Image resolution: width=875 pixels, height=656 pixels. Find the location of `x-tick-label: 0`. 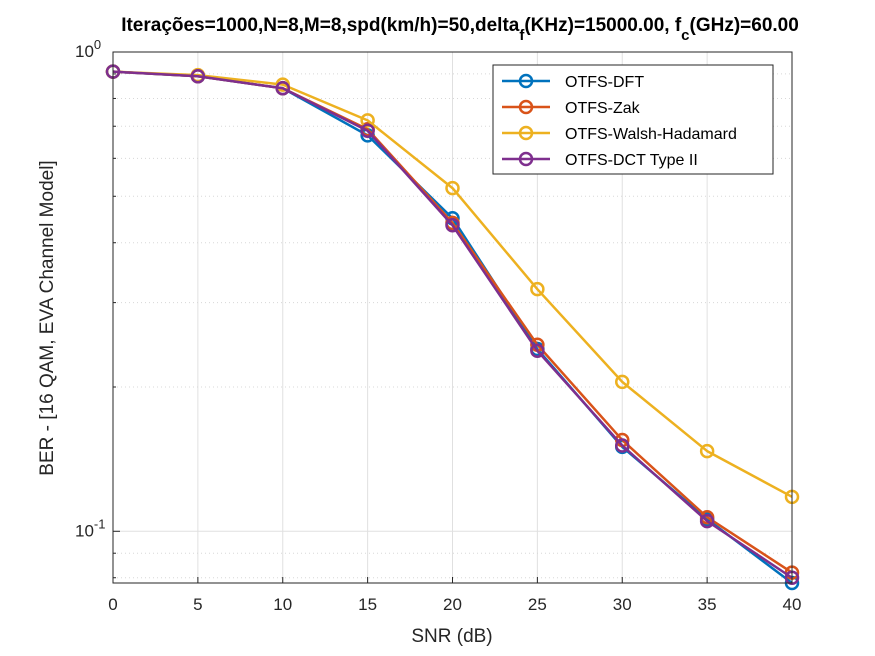

x-tick-label: 0 is located at coordinates (112, 604).